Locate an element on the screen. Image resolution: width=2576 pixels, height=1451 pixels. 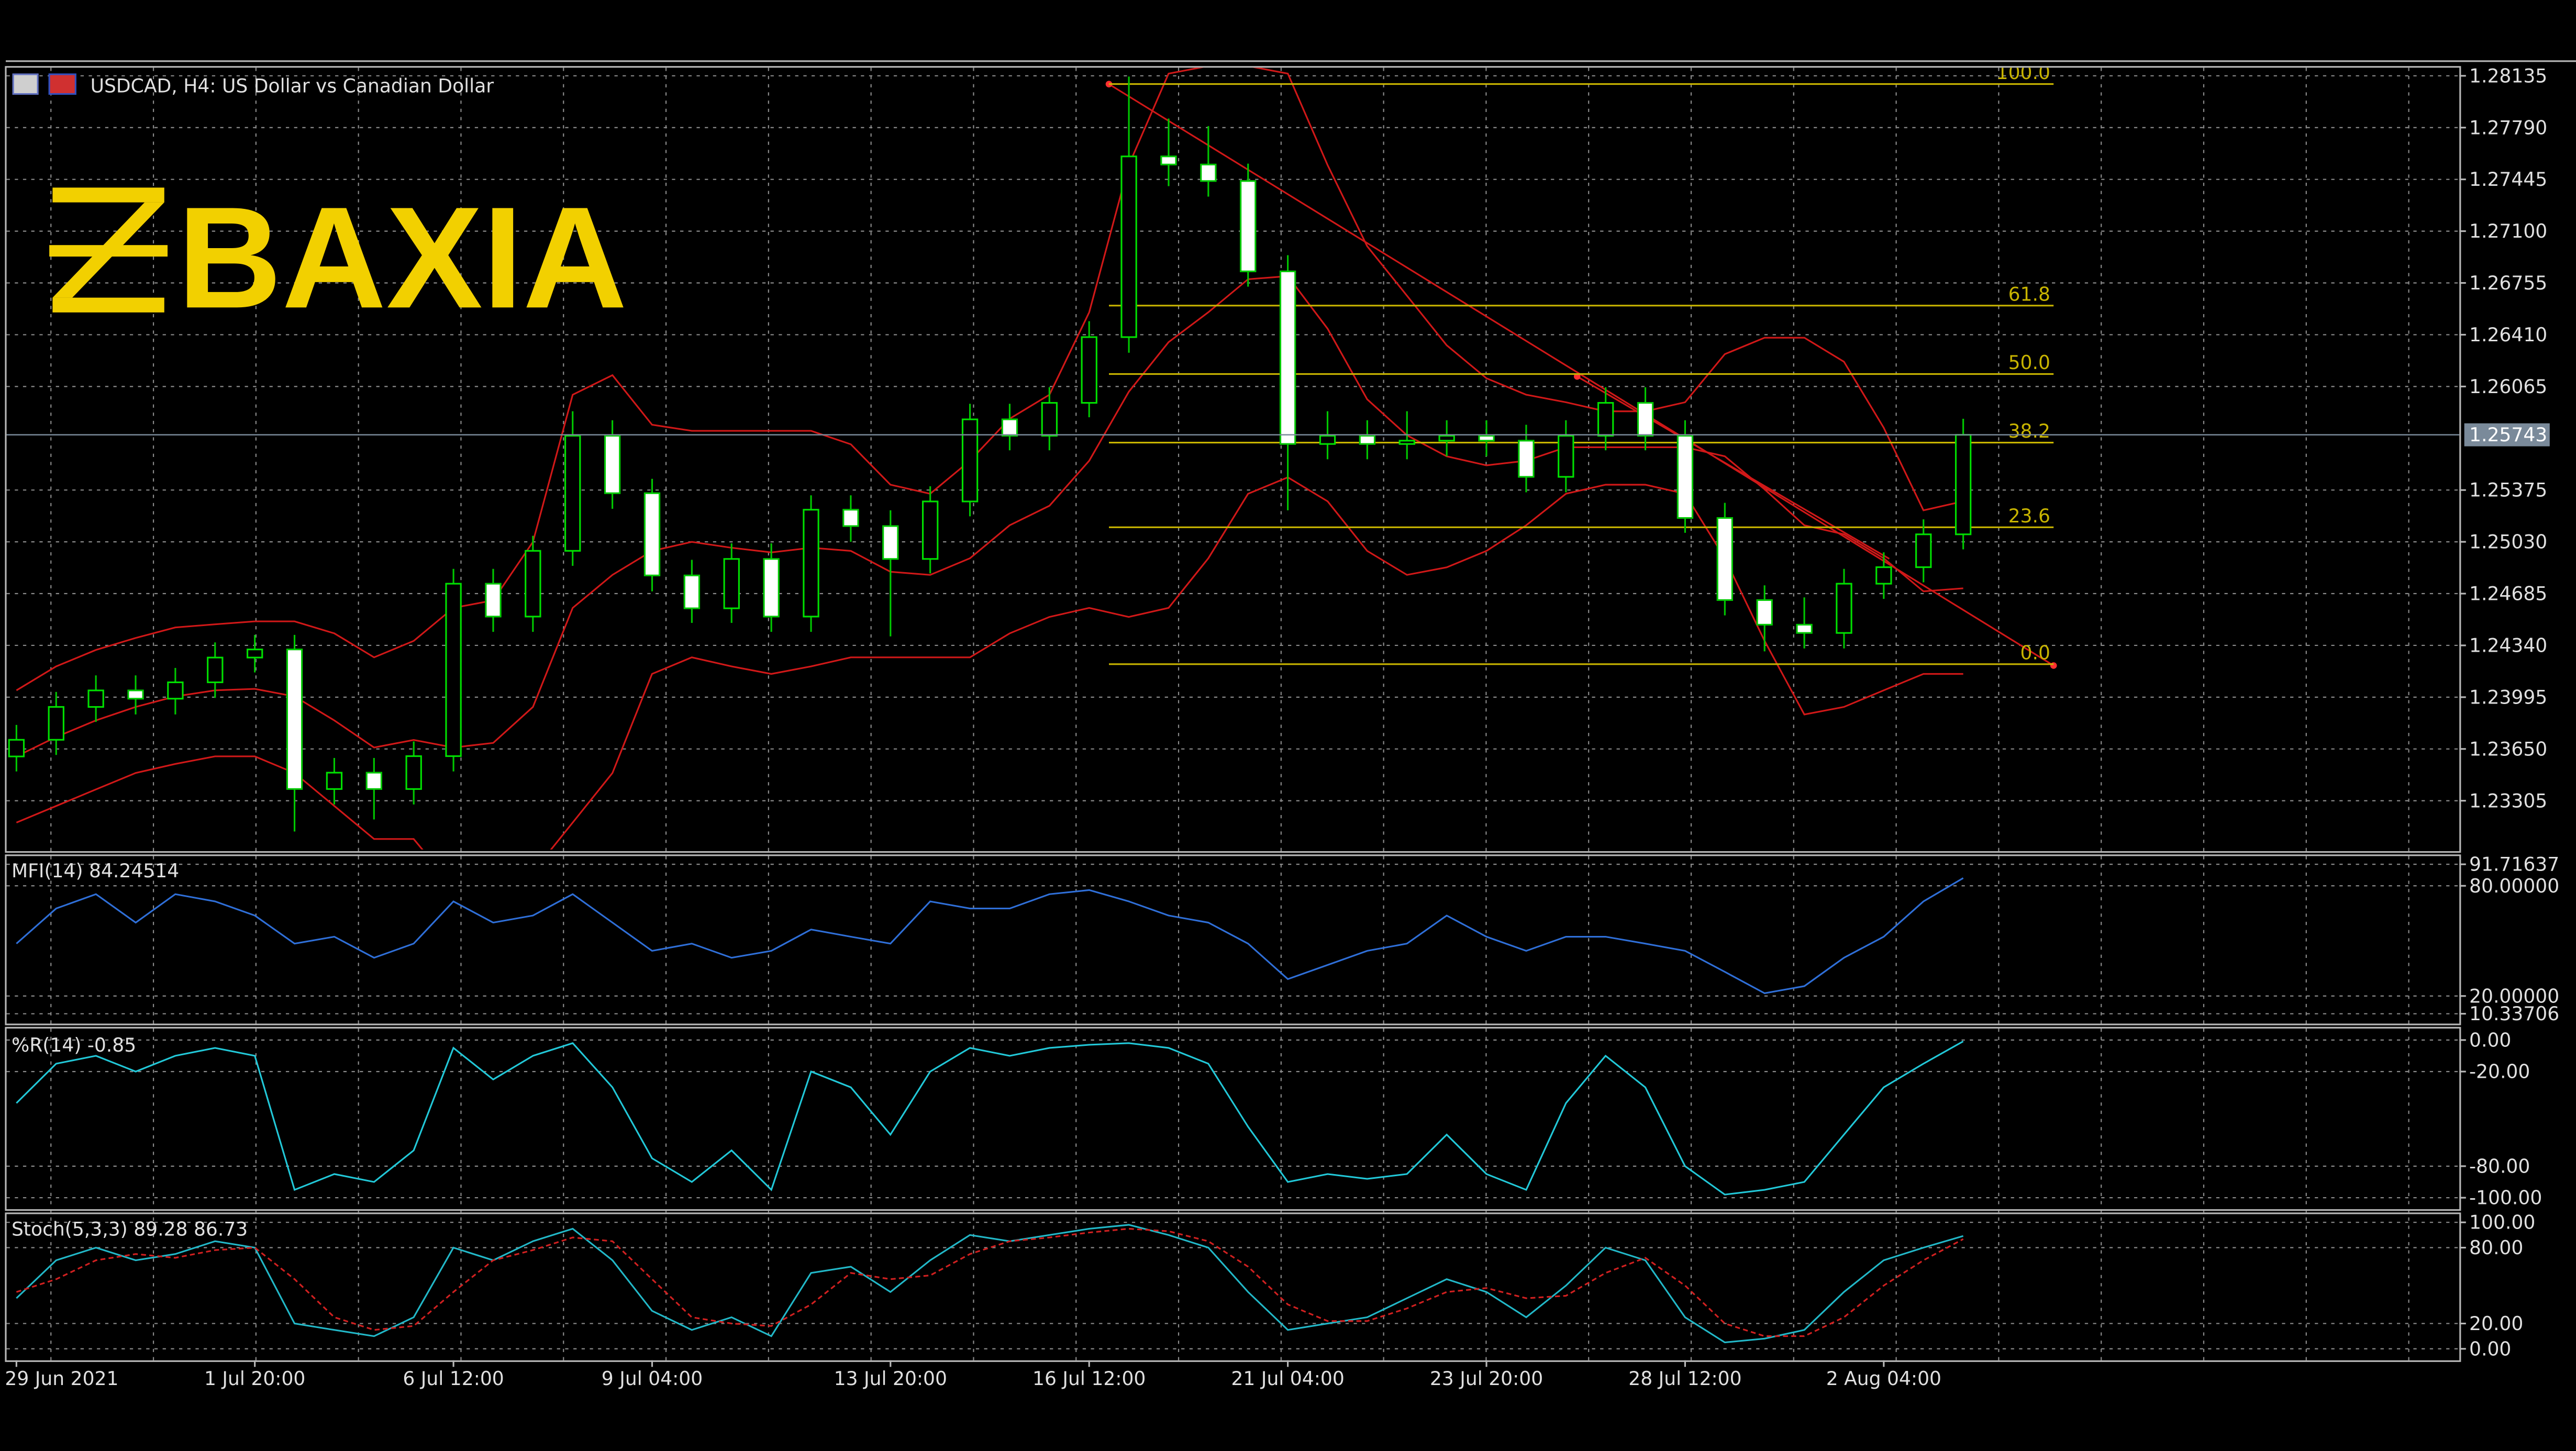
y-tick-label: 1.24685 is located at coordinates (2508, 594).